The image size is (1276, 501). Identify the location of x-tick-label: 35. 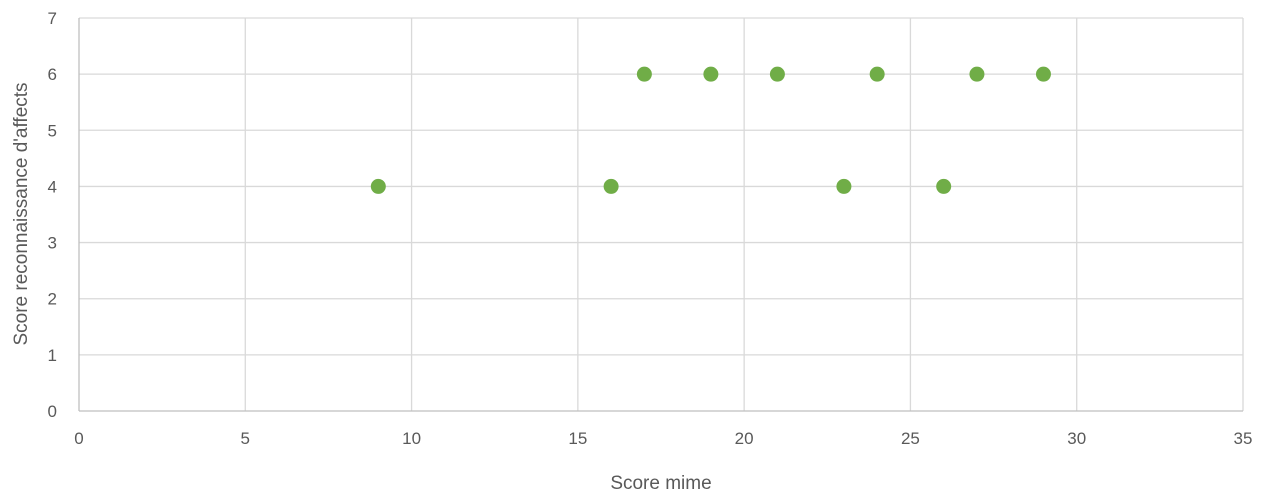
(1243, 438).